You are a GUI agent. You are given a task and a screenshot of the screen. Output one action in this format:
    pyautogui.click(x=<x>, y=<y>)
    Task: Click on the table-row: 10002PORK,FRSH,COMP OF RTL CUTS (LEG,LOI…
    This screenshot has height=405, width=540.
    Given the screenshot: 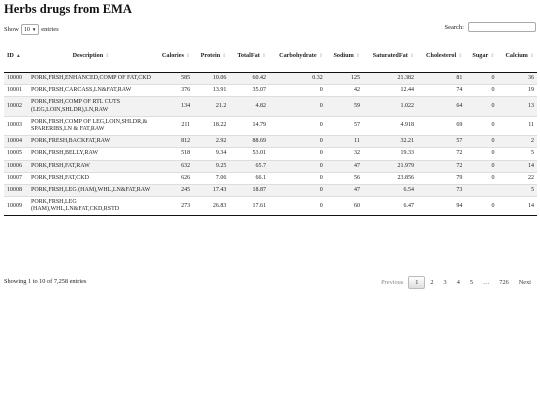 What is the action you would take?
    pyautogui.click(x=270, y=106)
    